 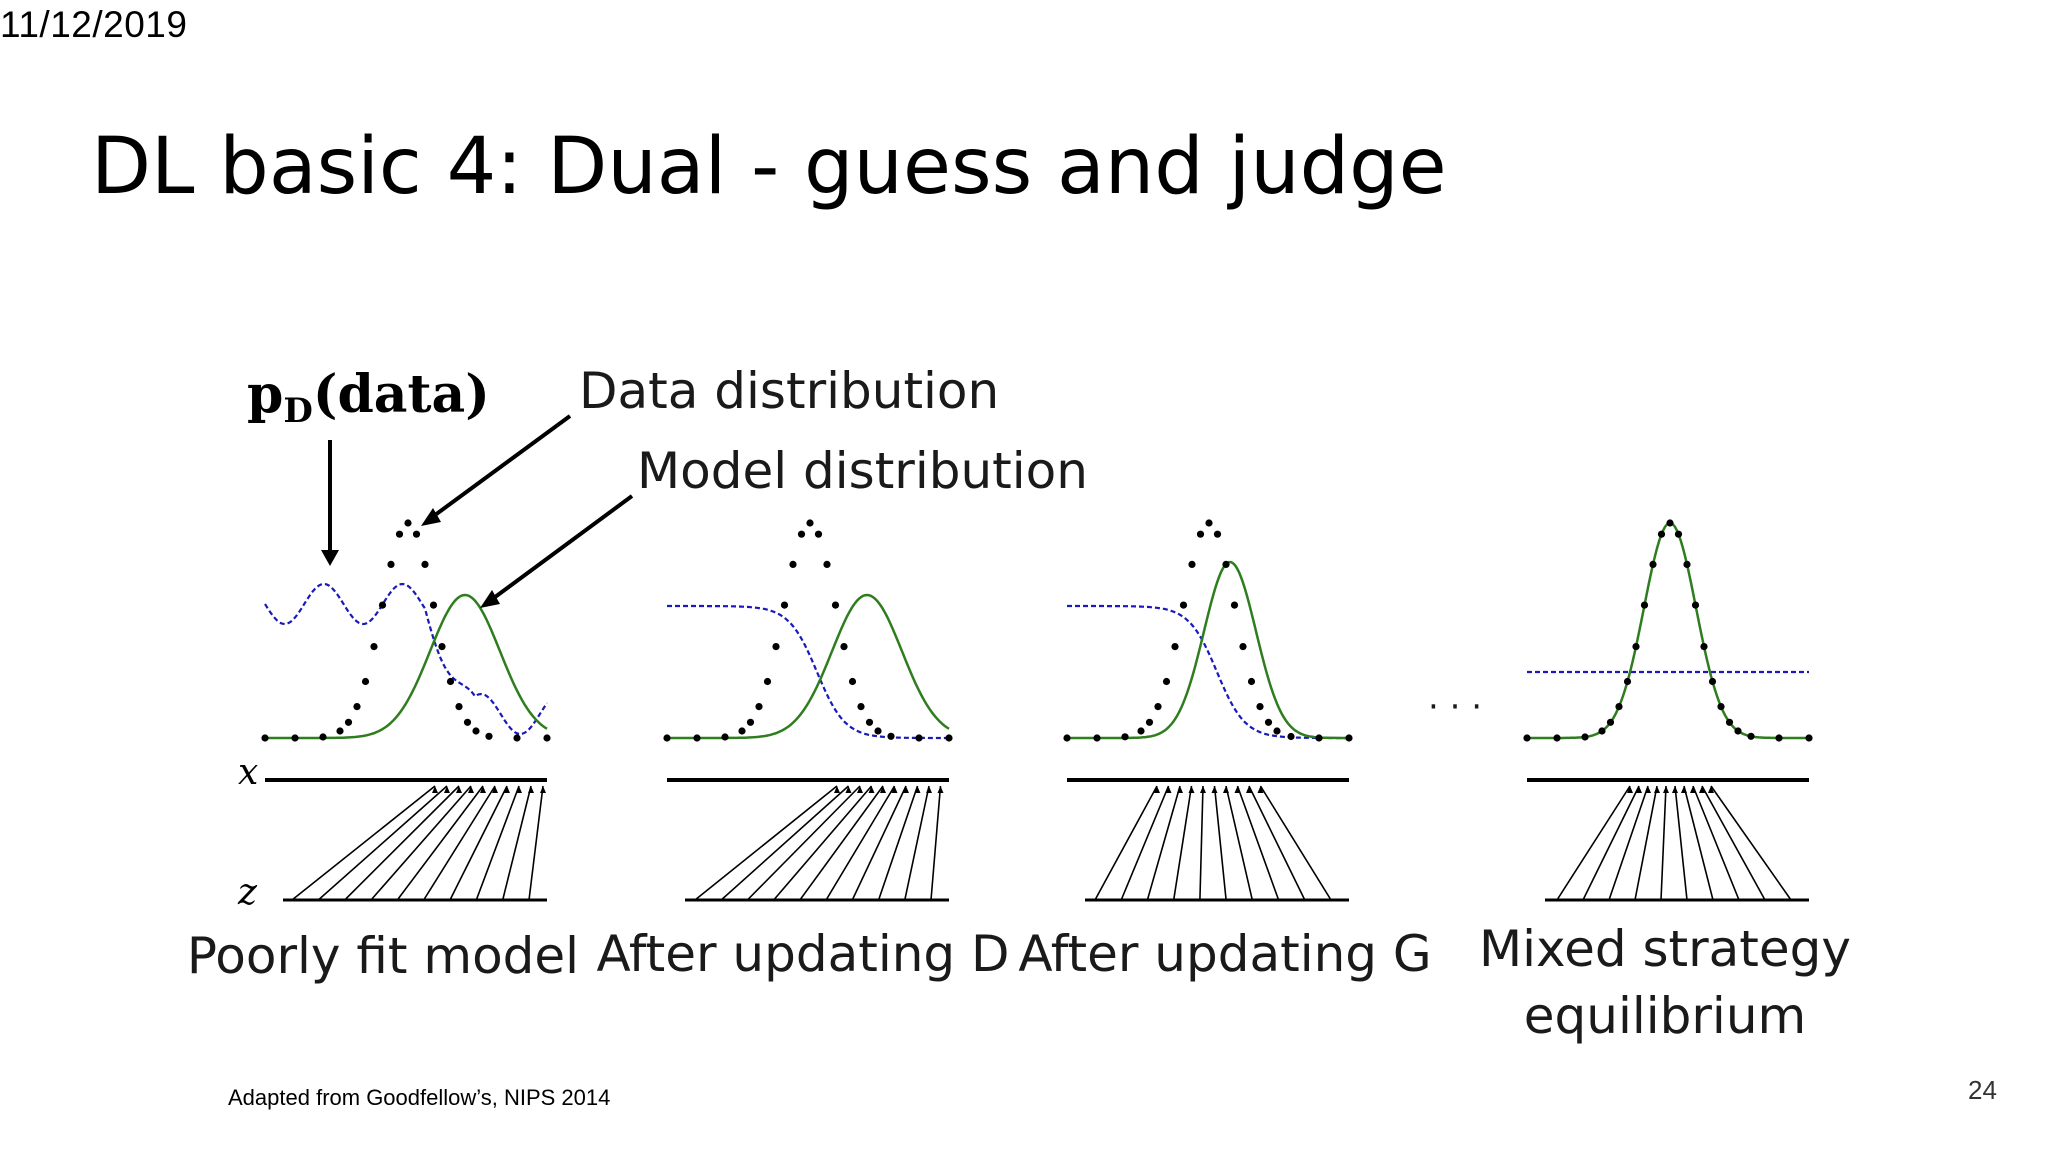 What do you see at coordinates (94, 24) in the screenshot?
I see `date: 11/12/2019` at bounding box center [94, 24].